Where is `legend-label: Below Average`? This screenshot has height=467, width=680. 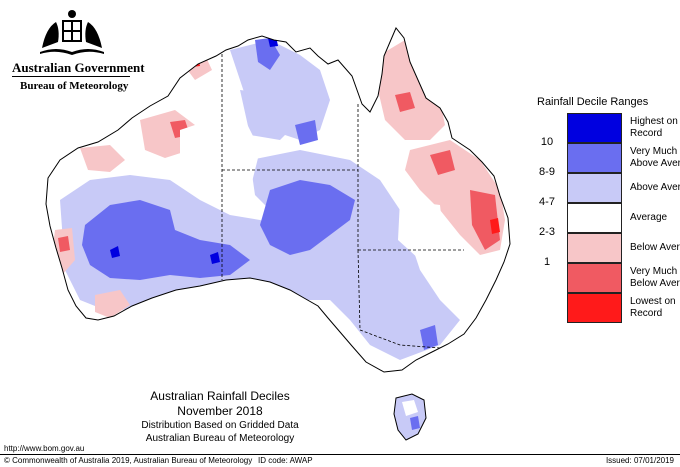 legend-label: Below Average is located at coordinates (655, 248).